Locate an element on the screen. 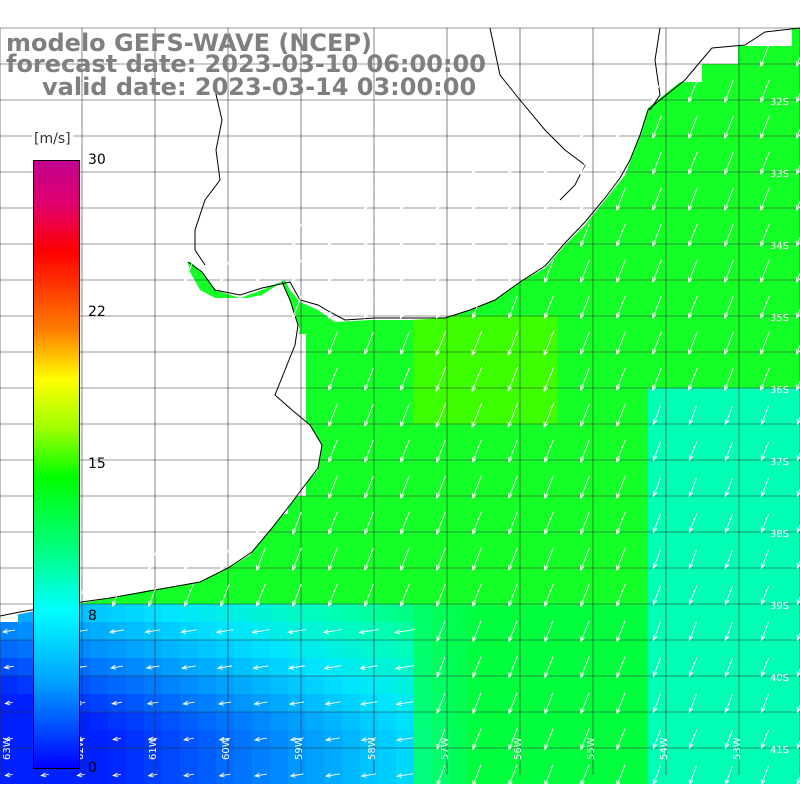  latitude-label: 33S is located at coordinates (779, 174).